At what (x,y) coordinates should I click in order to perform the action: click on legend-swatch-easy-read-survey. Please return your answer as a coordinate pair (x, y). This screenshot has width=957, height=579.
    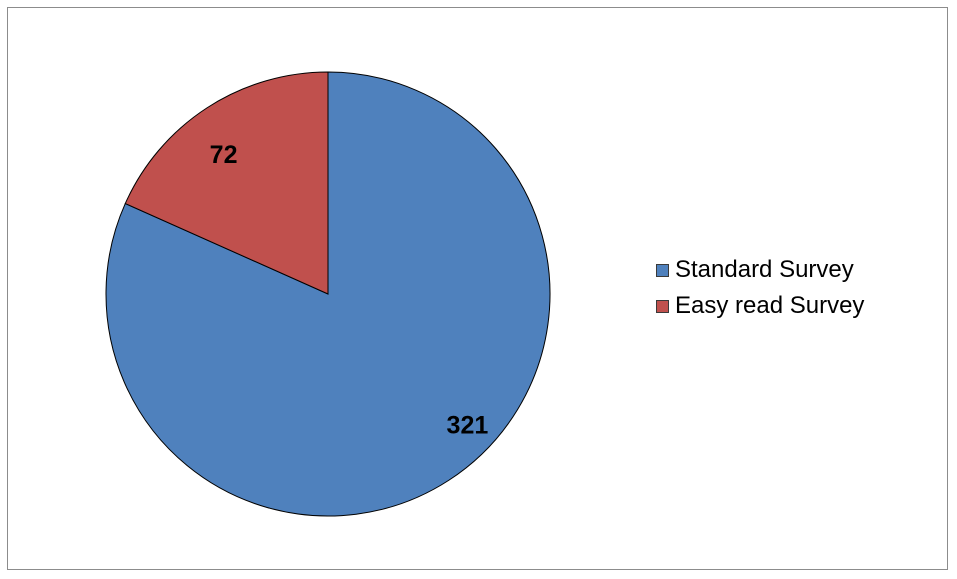
    Looking at the image, I should click on (662, 306).